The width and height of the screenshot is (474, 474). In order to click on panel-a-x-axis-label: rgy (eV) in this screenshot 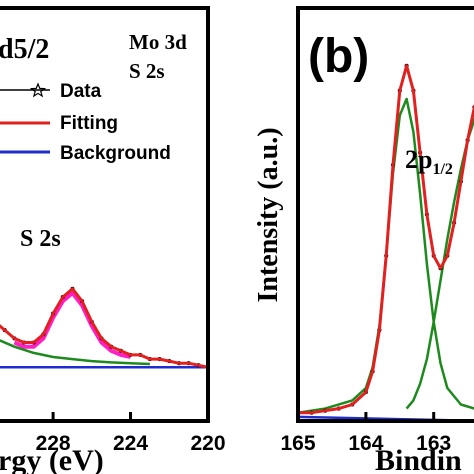, I will do `click(52, 459)`.